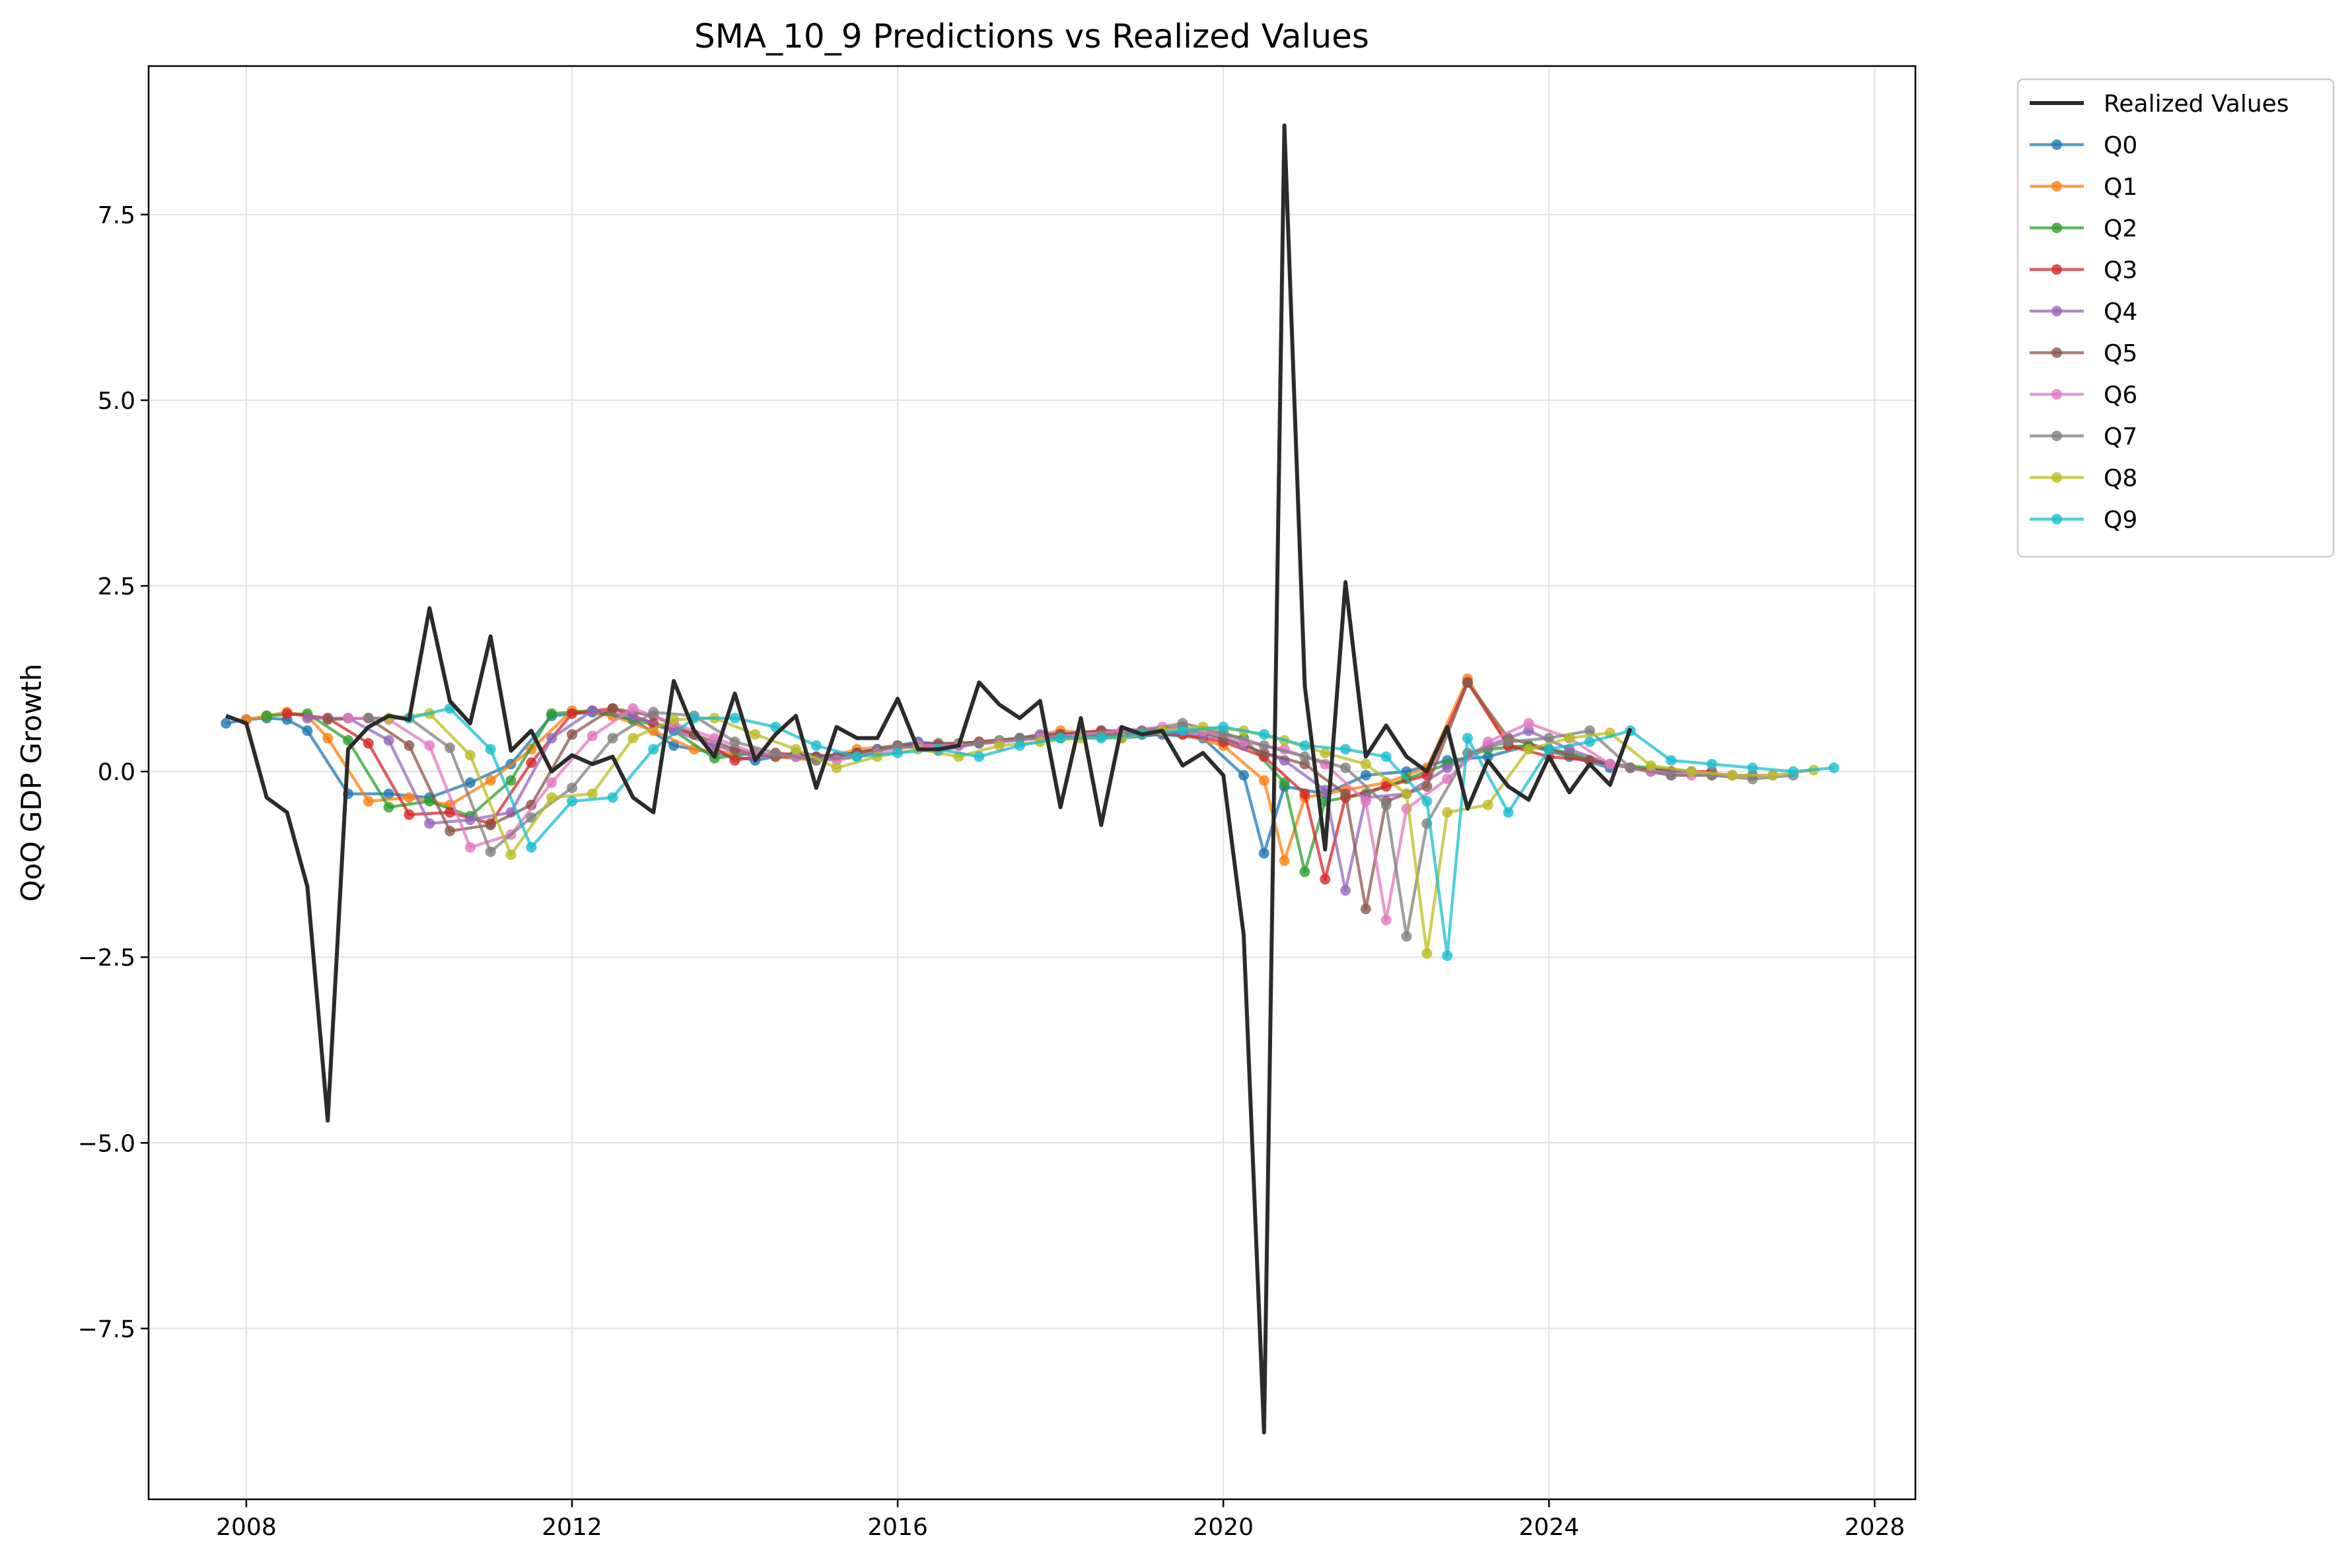 This screenshot has height=1568, width=2350. I want to click on x-tick-label: 2028, so click(1875, 1527).